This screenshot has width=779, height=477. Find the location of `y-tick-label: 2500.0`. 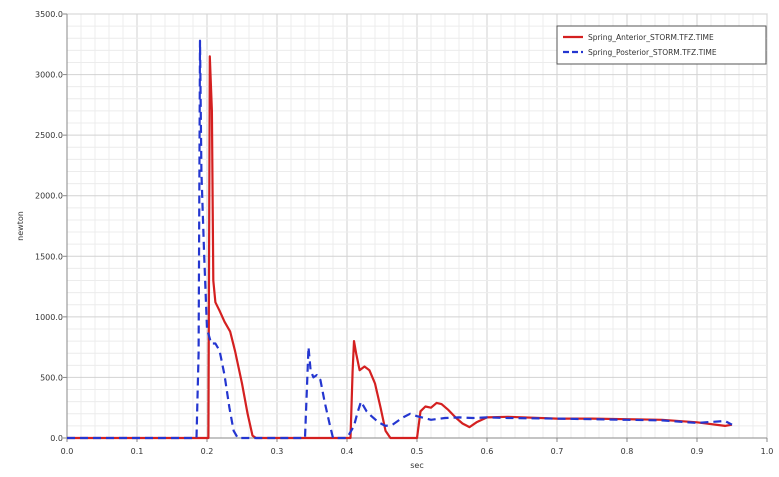

y-tick-label: 2500.0 is located at coordinates (49, 135).